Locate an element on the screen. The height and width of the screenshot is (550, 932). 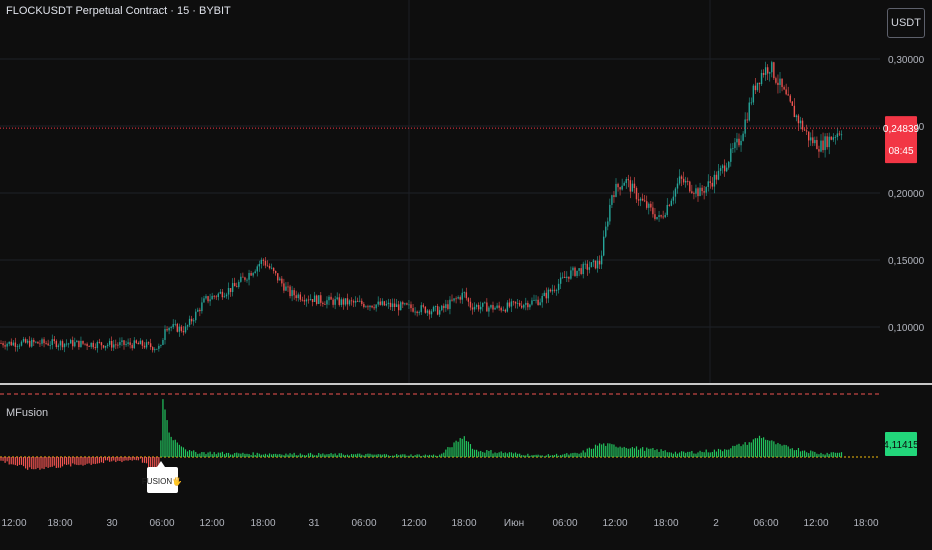
indicator-title: MFusion is located at coordinates (27, 413).